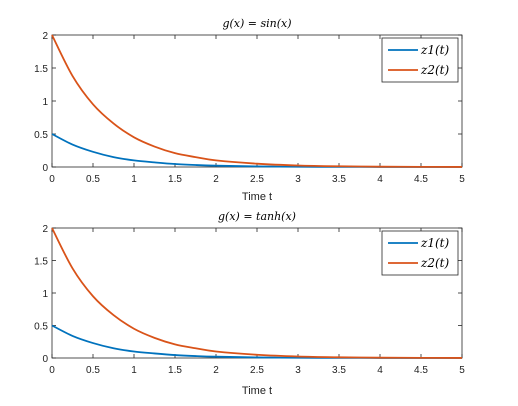 Image resolution: width=518 pixels, height=406 pixels. What do you see at coordinates (257, 216) in the screenshot?
I see `chart-title: g(x) = tanh(x)` at bounding box center [257, 216].